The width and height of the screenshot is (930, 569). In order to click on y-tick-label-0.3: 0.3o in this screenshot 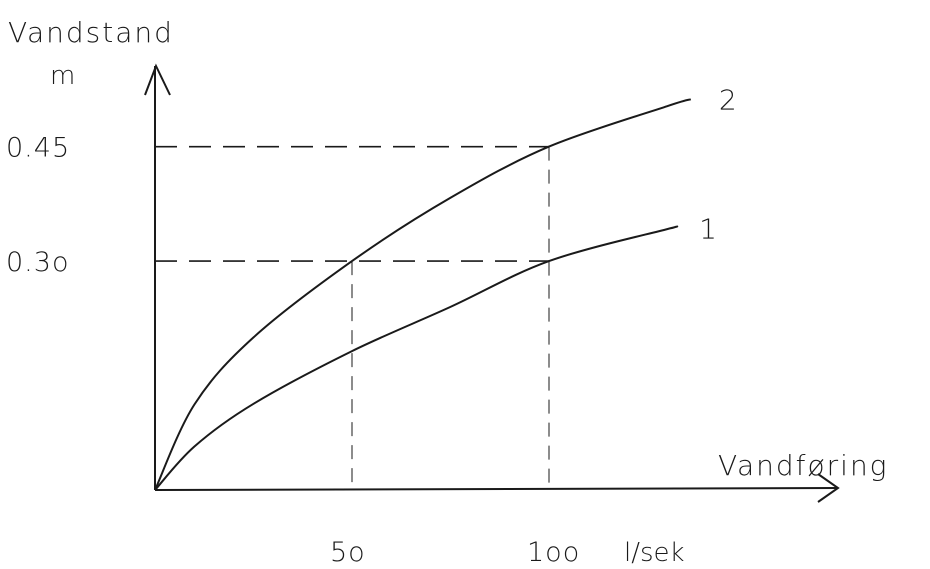, I will do `click(37, 262)`.